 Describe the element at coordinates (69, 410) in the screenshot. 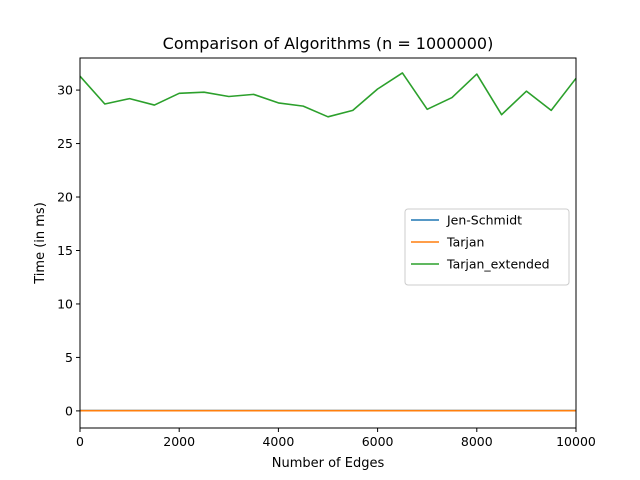

I see `y-tick-label: 0` at that location.